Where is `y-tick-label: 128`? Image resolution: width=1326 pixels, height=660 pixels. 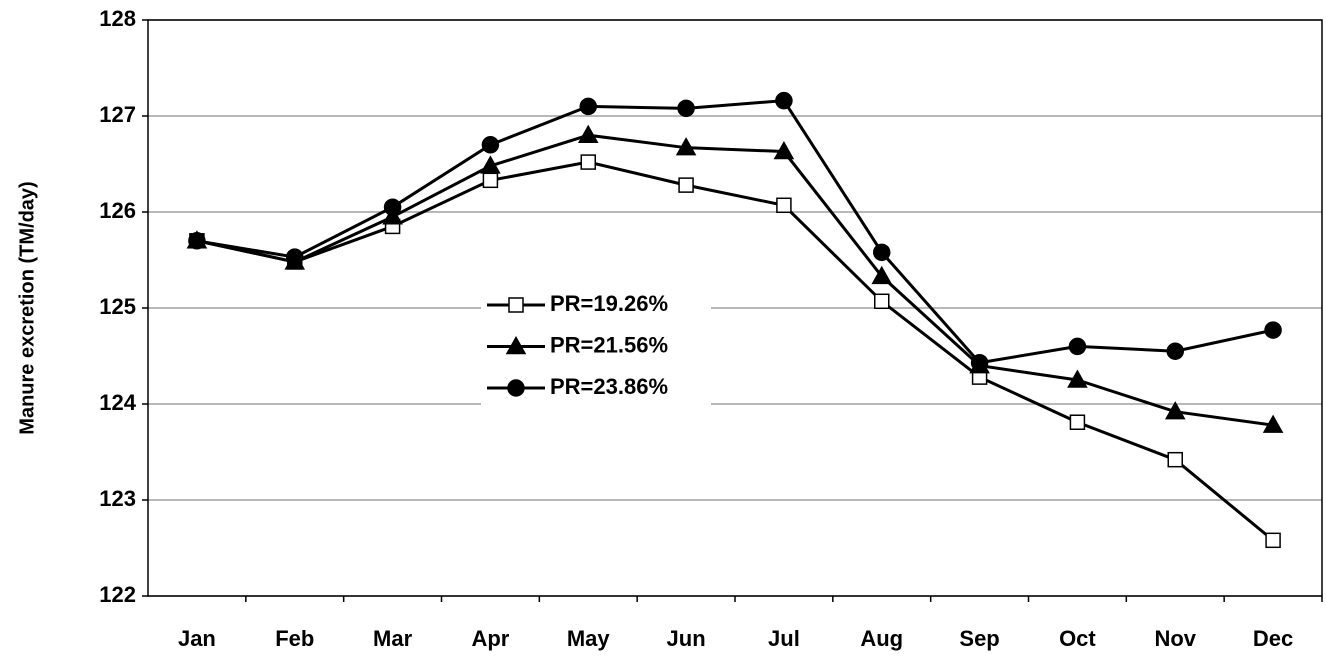
y-tick-label: 128 is located at coordinates (117, 18).